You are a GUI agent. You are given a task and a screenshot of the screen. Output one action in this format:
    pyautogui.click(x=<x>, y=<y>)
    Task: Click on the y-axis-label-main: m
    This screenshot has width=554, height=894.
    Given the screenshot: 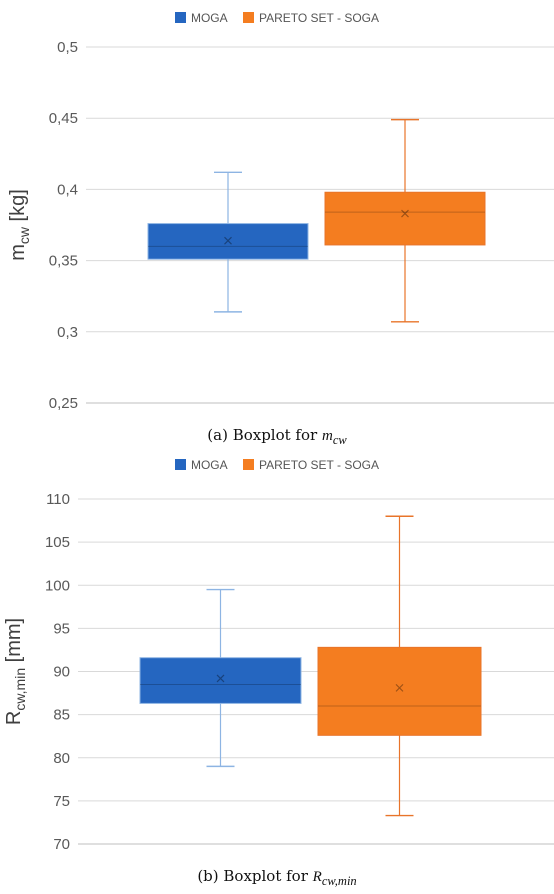 What is the action you would take?
    pyautogui.click(x=18, y=252)
    